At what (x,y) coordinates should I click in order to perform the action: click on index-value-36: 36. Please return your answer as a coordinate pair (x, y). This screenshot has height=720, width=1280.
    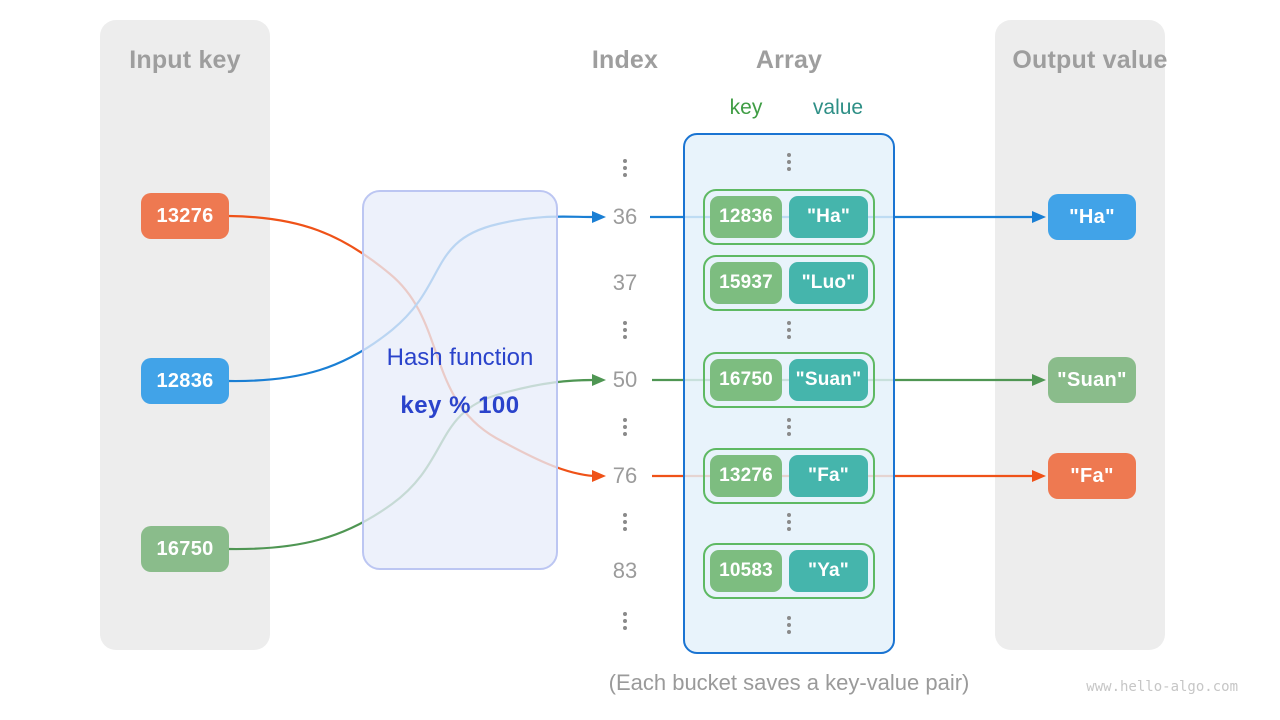
    Looking at the image, I should click on (625, 216).